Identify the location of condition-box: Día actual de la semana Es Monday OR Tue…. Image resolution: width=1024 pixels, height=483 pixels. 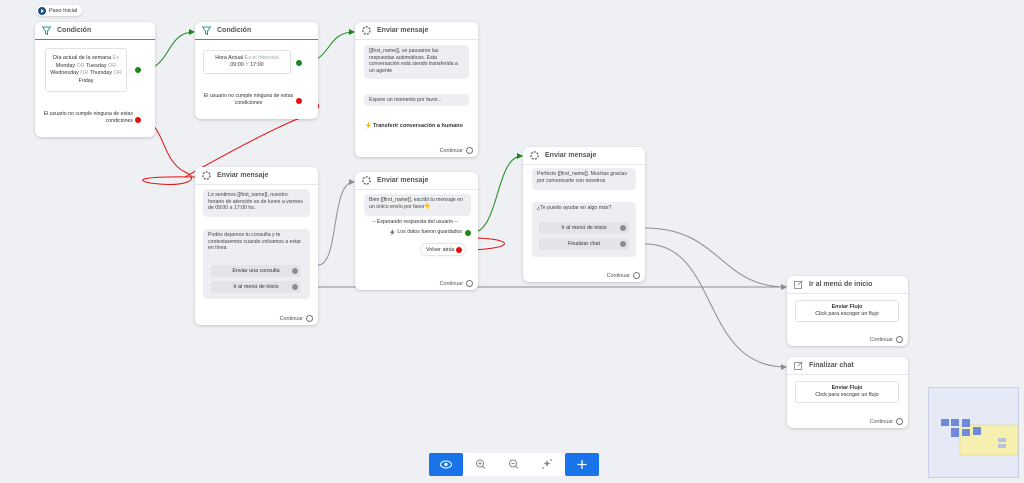
(86, 70).